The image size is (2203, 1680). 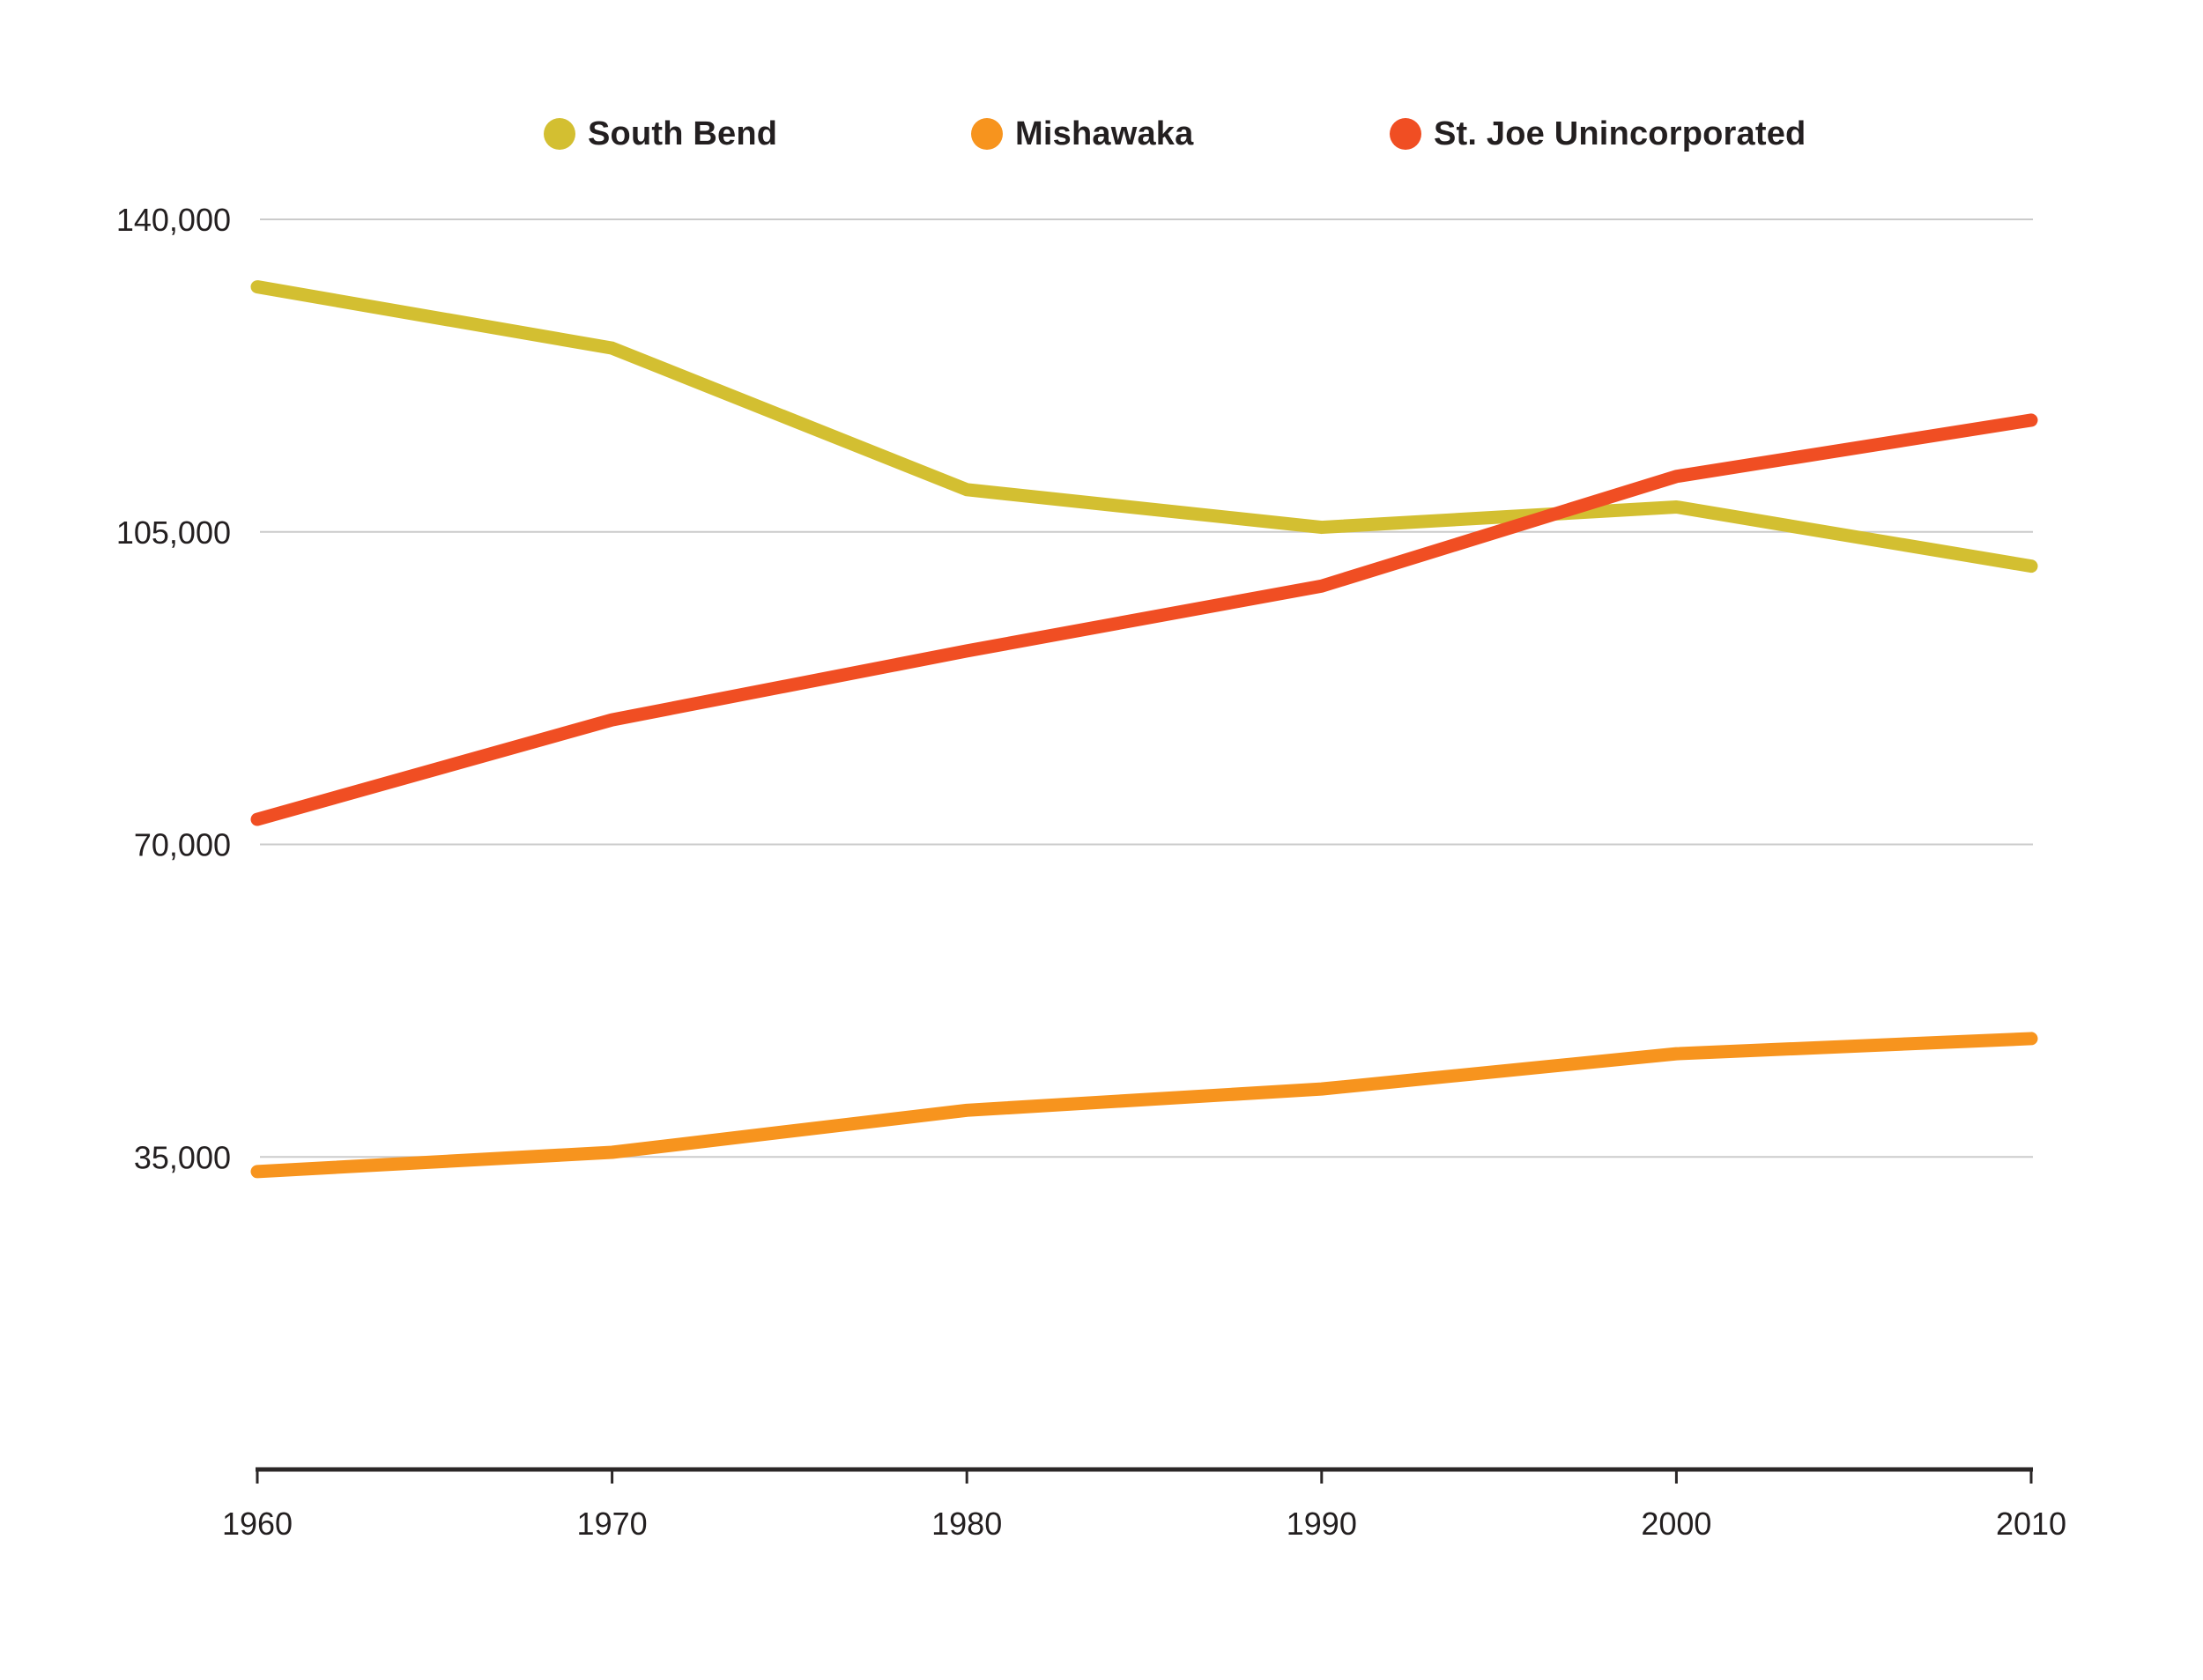 I want to click on y-tick-label-140000: 140,000, so click(x=174, y=220).